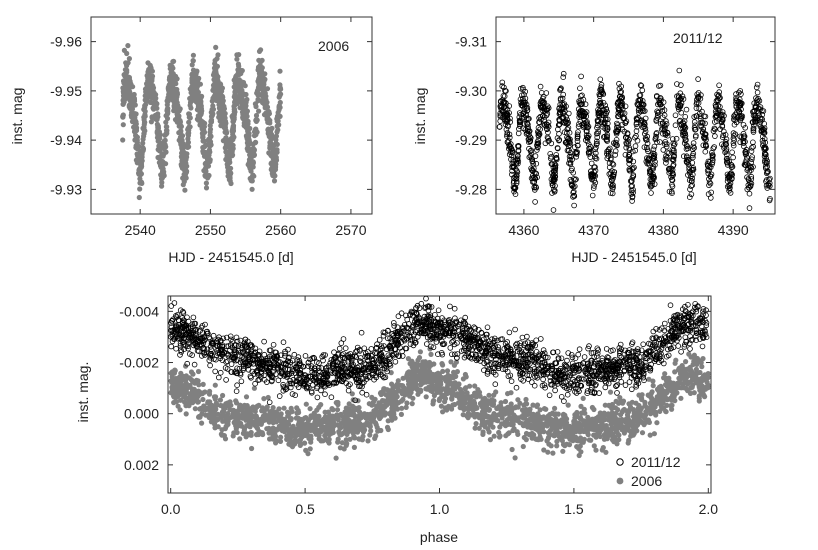  What do you see at coordinates (350, 230) in the screenshot?
I see `x-tick-label: 2570` at bounding box center [350, 230].